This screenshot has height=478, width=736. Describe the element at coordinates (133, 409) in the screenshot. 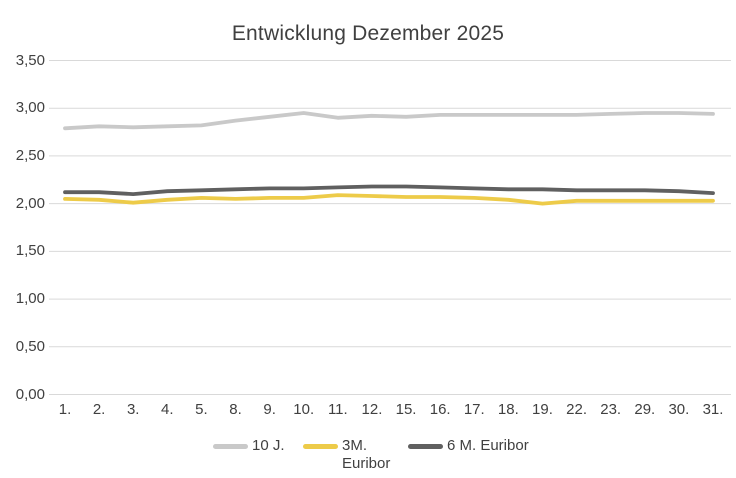

I see `x-axis-tick-label: 3.` at that location.